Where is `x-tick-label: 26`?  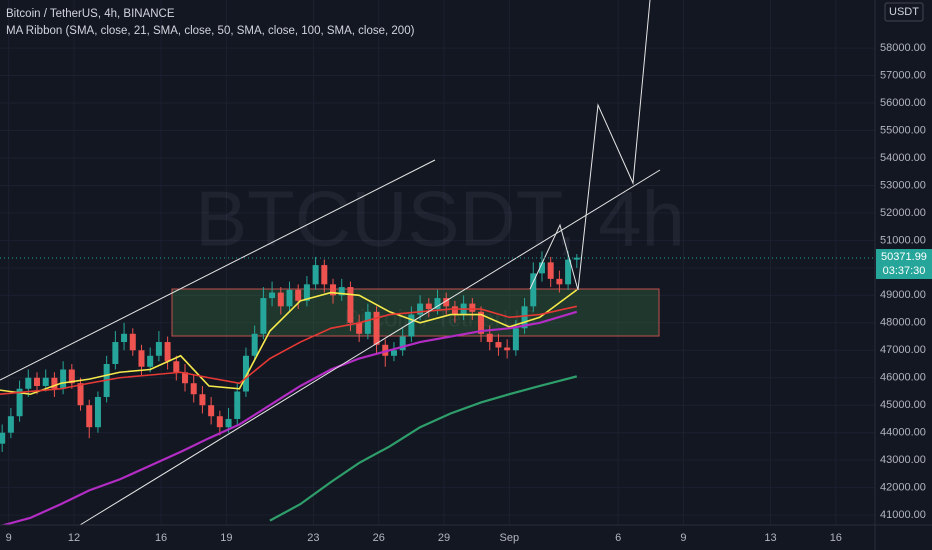
x-tick-label: 26 is located at coordinates (379, 538).